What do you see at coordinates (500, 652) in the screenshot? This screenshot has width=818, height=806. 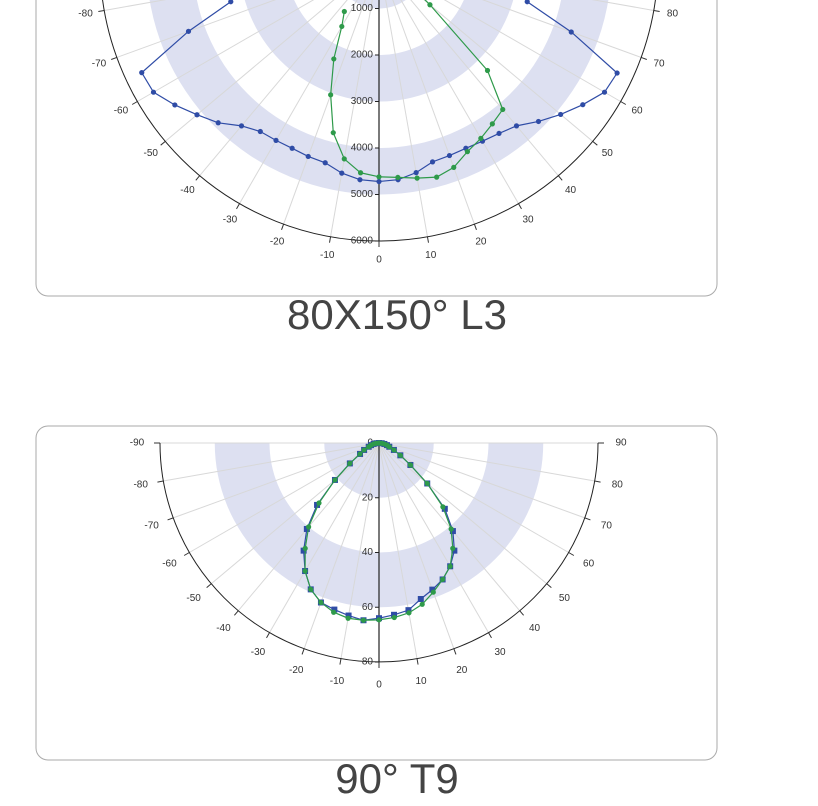 I see `x-tick-label: 30` at bounding box center [500, 652].